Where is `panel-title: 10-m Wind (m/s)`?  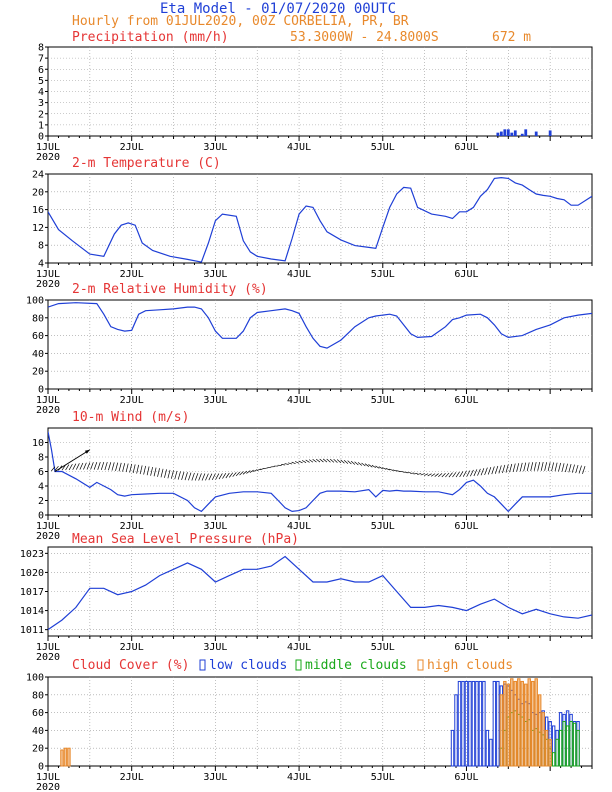
panel-title: 10-m Wind (m/s) is located at coordinates (130, 417).